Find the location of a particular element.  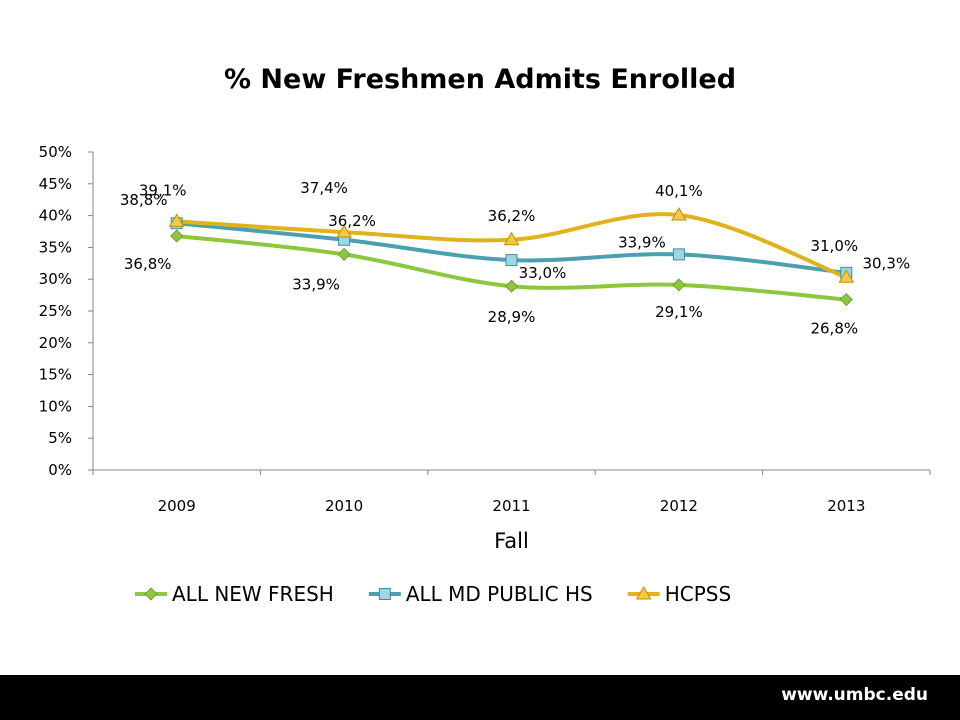

y-tick-label: 30% is located at coordinates (55, 279).